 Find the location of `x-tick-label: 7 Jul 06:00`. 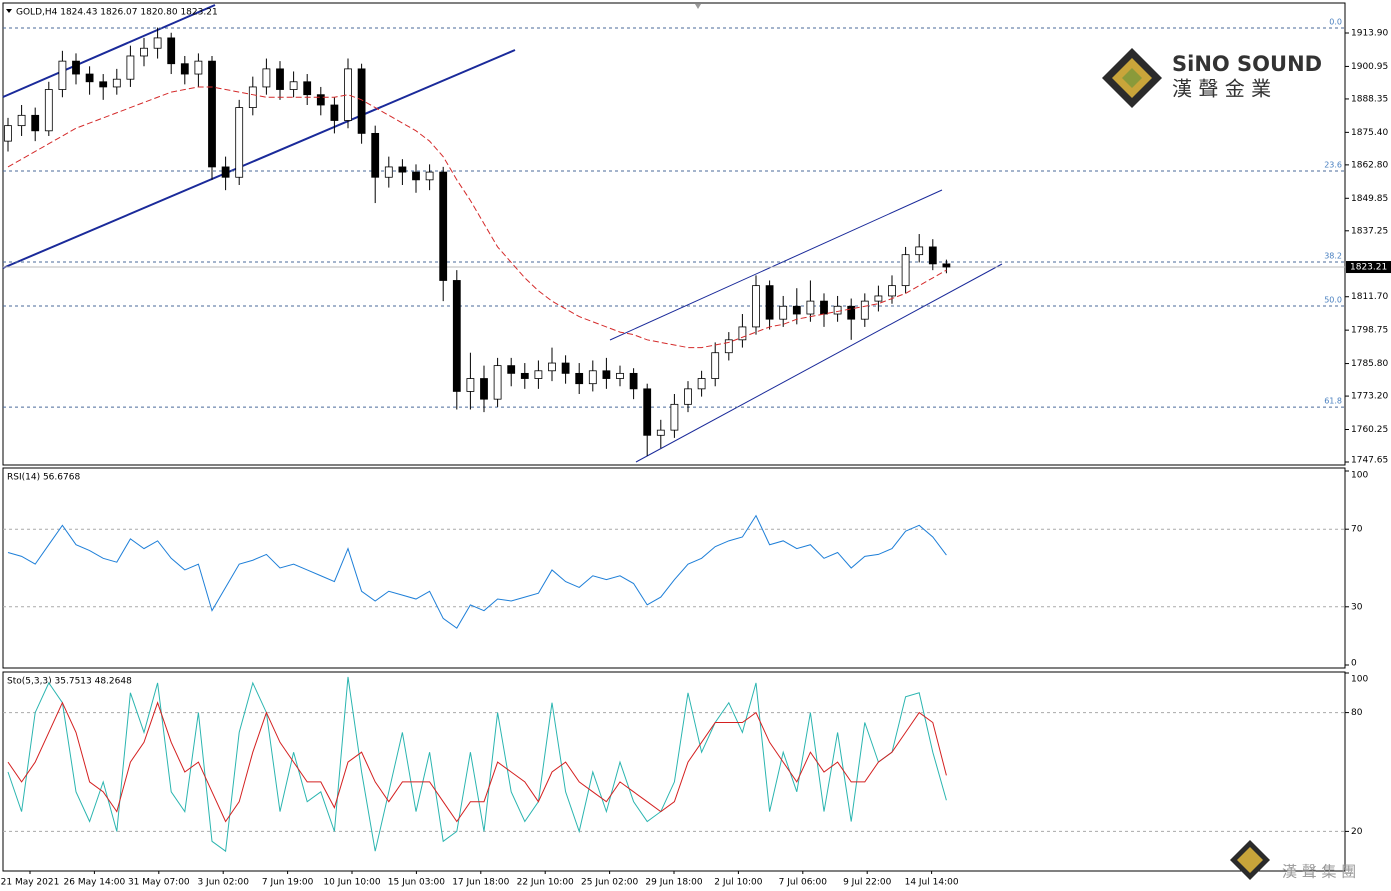

x-tick-label: 7 Jul 06:00 is located at coordinates (803, 883).